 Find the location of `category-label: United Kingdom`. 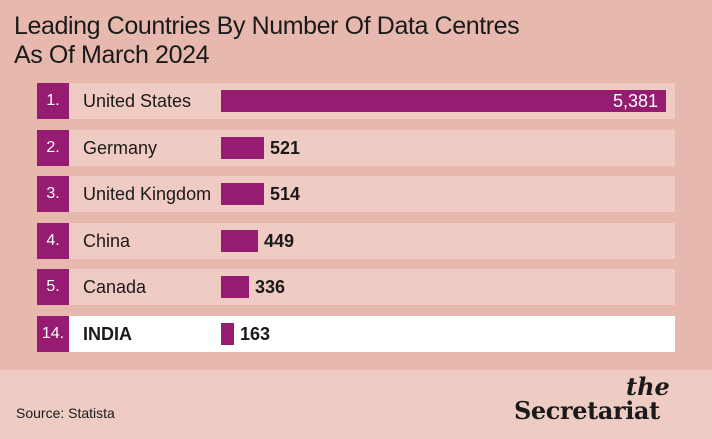

category-label: United Kingdom is located at coordinates (147, 194).